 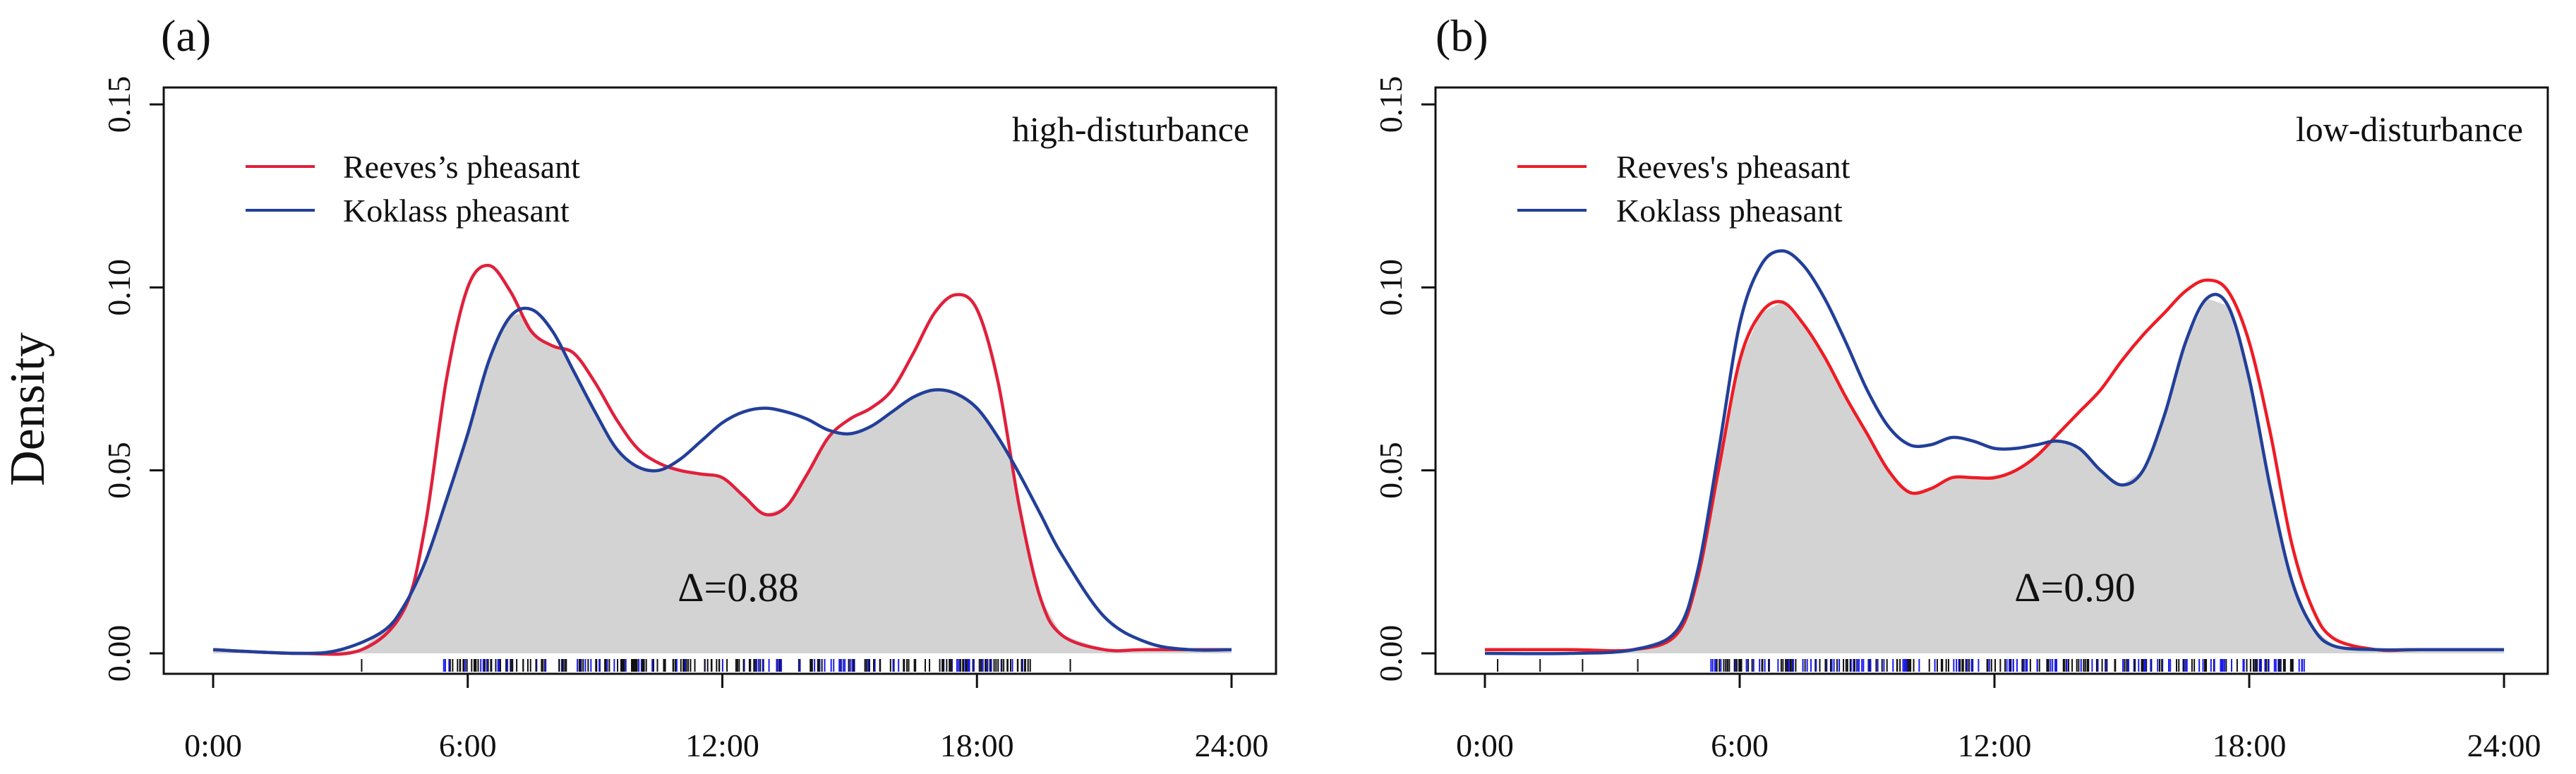 What do you see at coordinates (28, 409) in the screenshot?
I see `y-axis-label: Density` at bounding box center [28, 409].